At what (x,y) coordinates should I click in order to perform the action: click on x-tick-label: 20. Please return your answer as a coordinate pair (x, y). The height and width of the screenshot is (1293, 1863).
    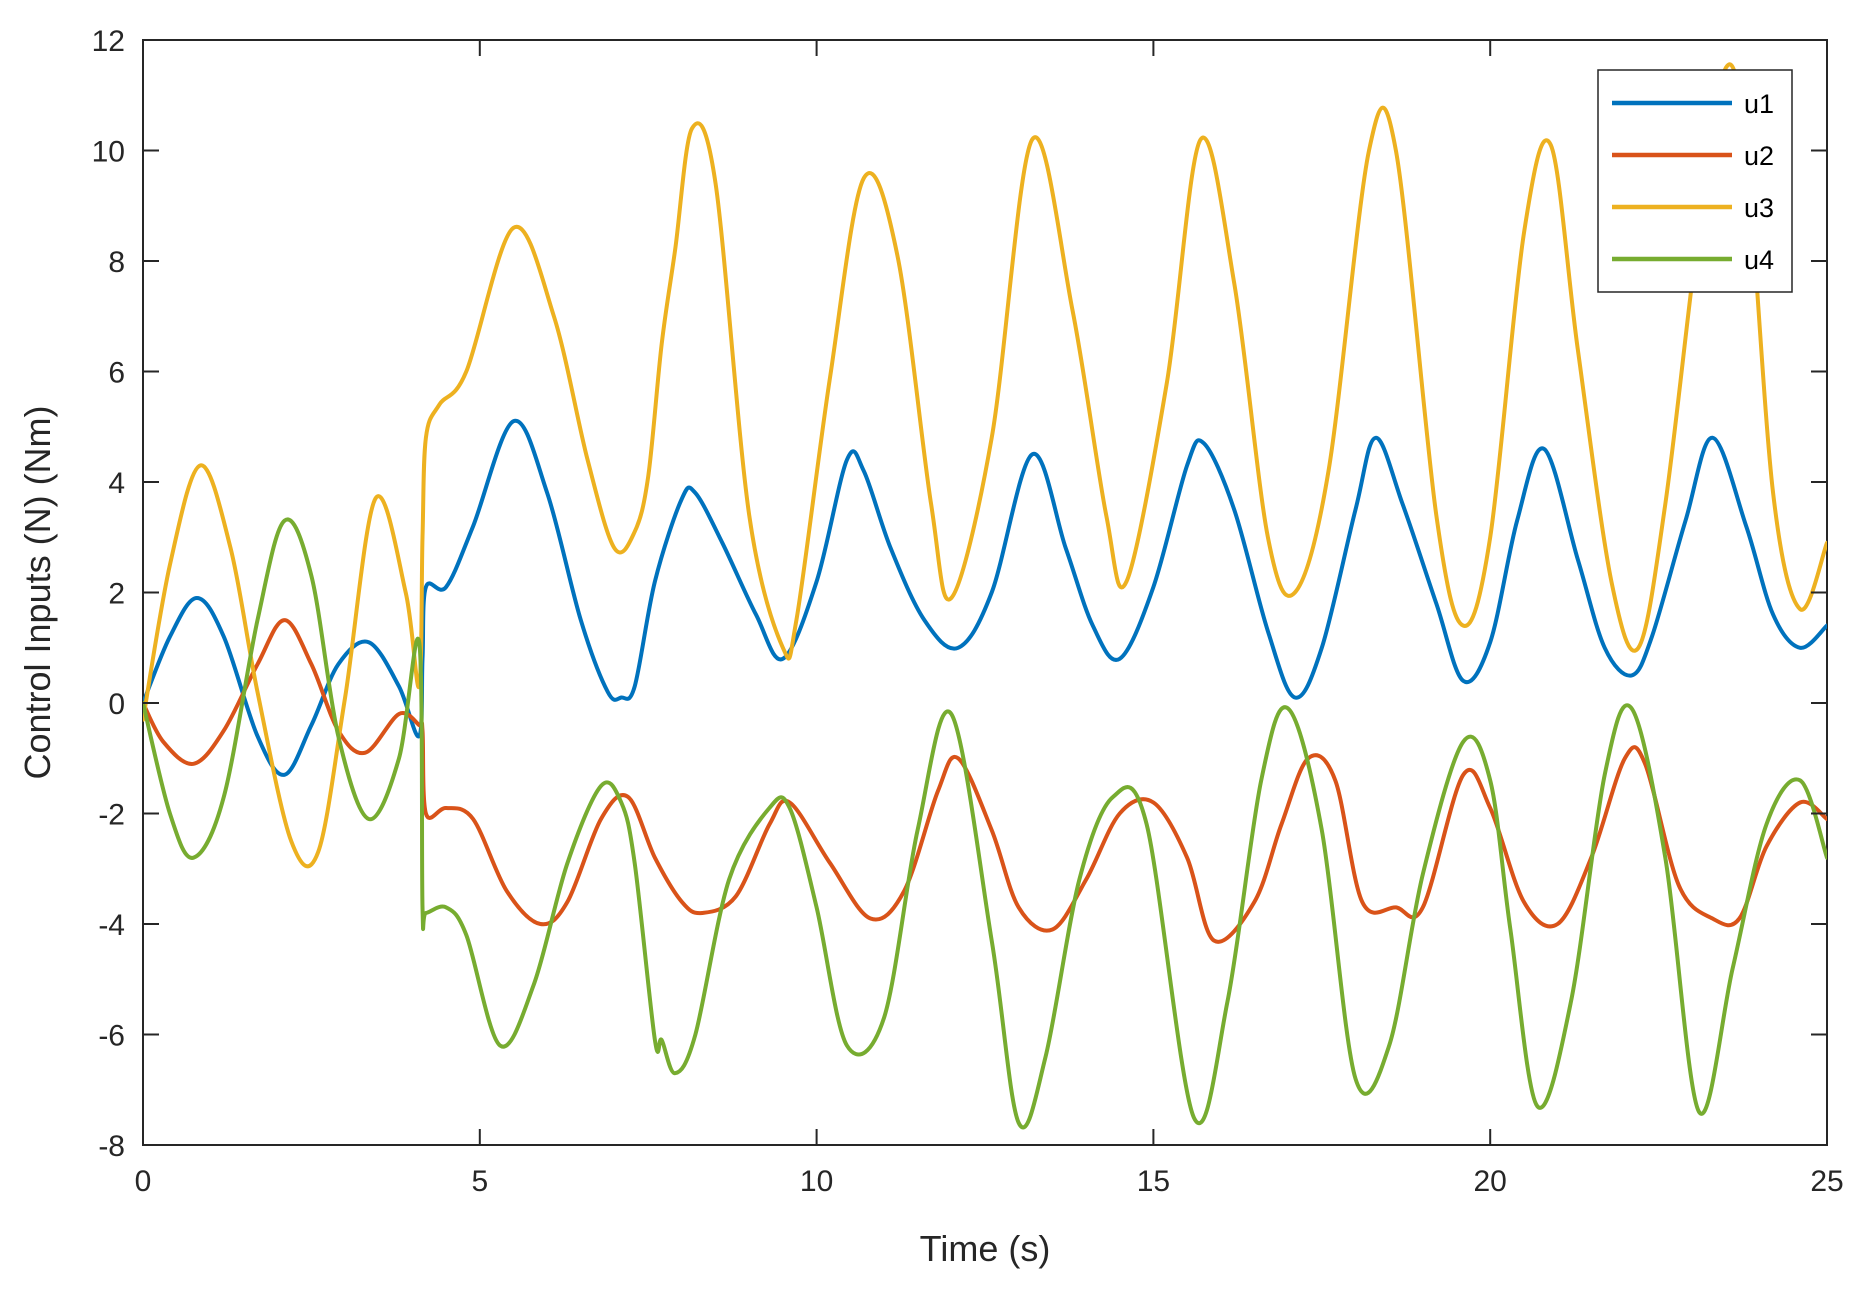
    Looking at the image, I should click on (1490, 1181).